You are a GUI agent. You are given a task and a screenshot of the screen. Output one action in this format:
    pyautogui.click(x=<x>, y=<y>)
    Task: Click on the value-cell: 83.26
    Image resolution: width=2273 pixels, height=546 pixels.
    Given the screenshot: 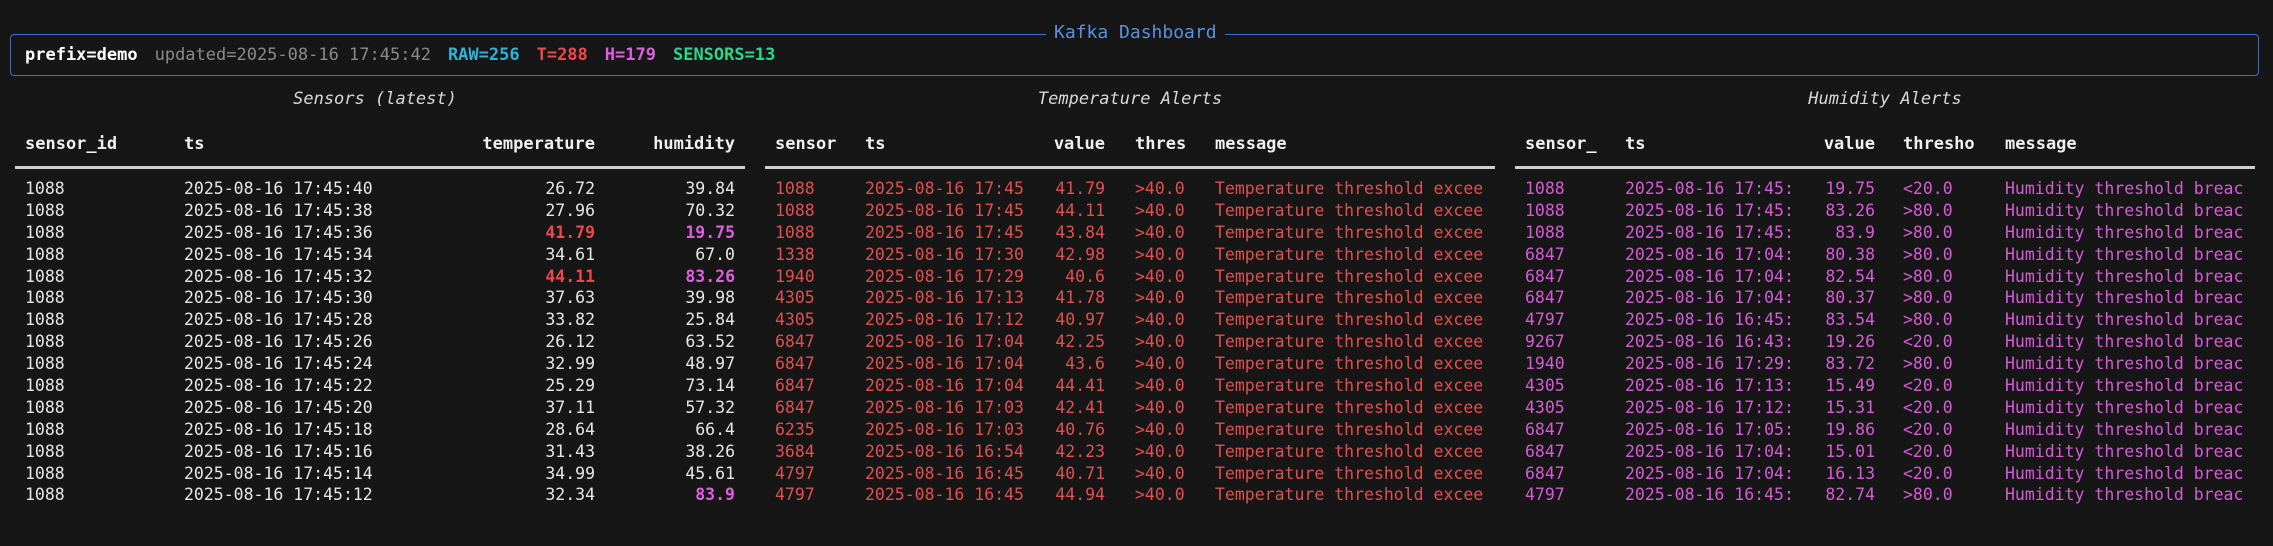 What is the action you would take?
    pyautogui.click(x=1850, y=210)
    